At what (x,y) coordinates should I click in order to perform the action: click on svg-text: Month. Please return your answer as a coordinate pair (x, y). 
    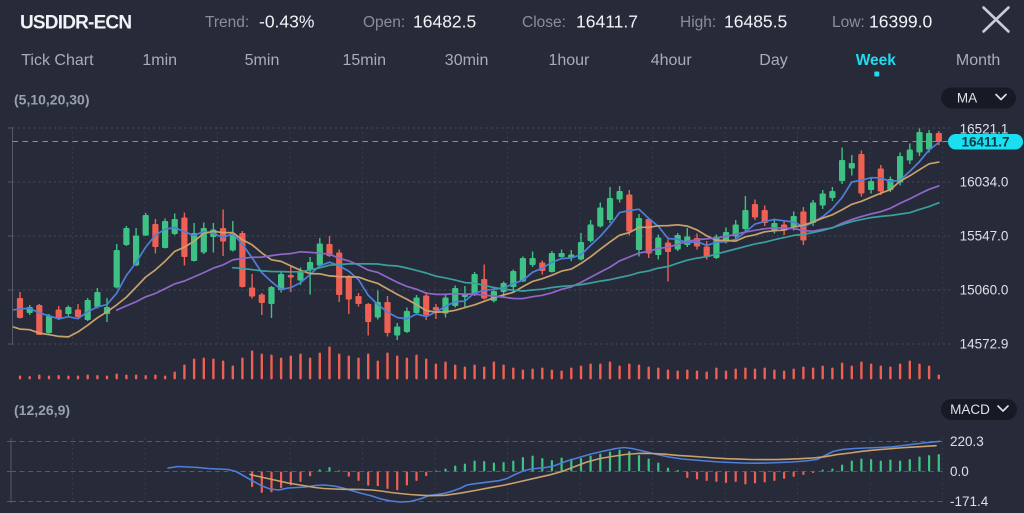
    Looking at the image, I should click on (978, 60).